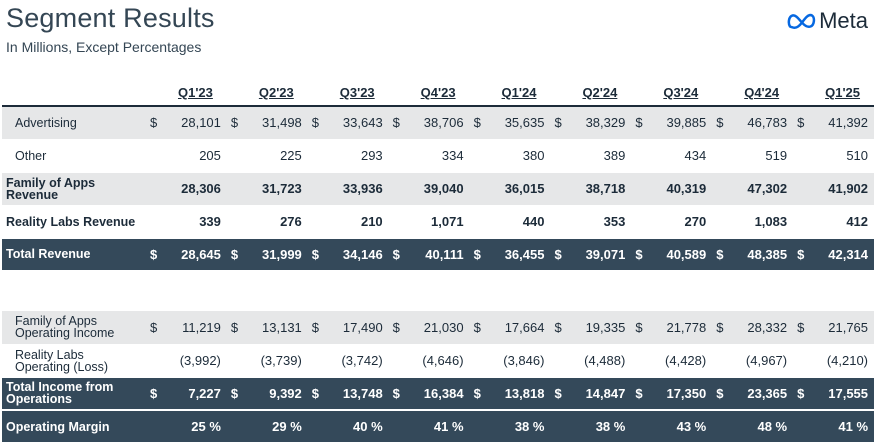 This screenshot has height=444, width=876. I want to click on row-label-line: Family of Apps, so click(51, 182).